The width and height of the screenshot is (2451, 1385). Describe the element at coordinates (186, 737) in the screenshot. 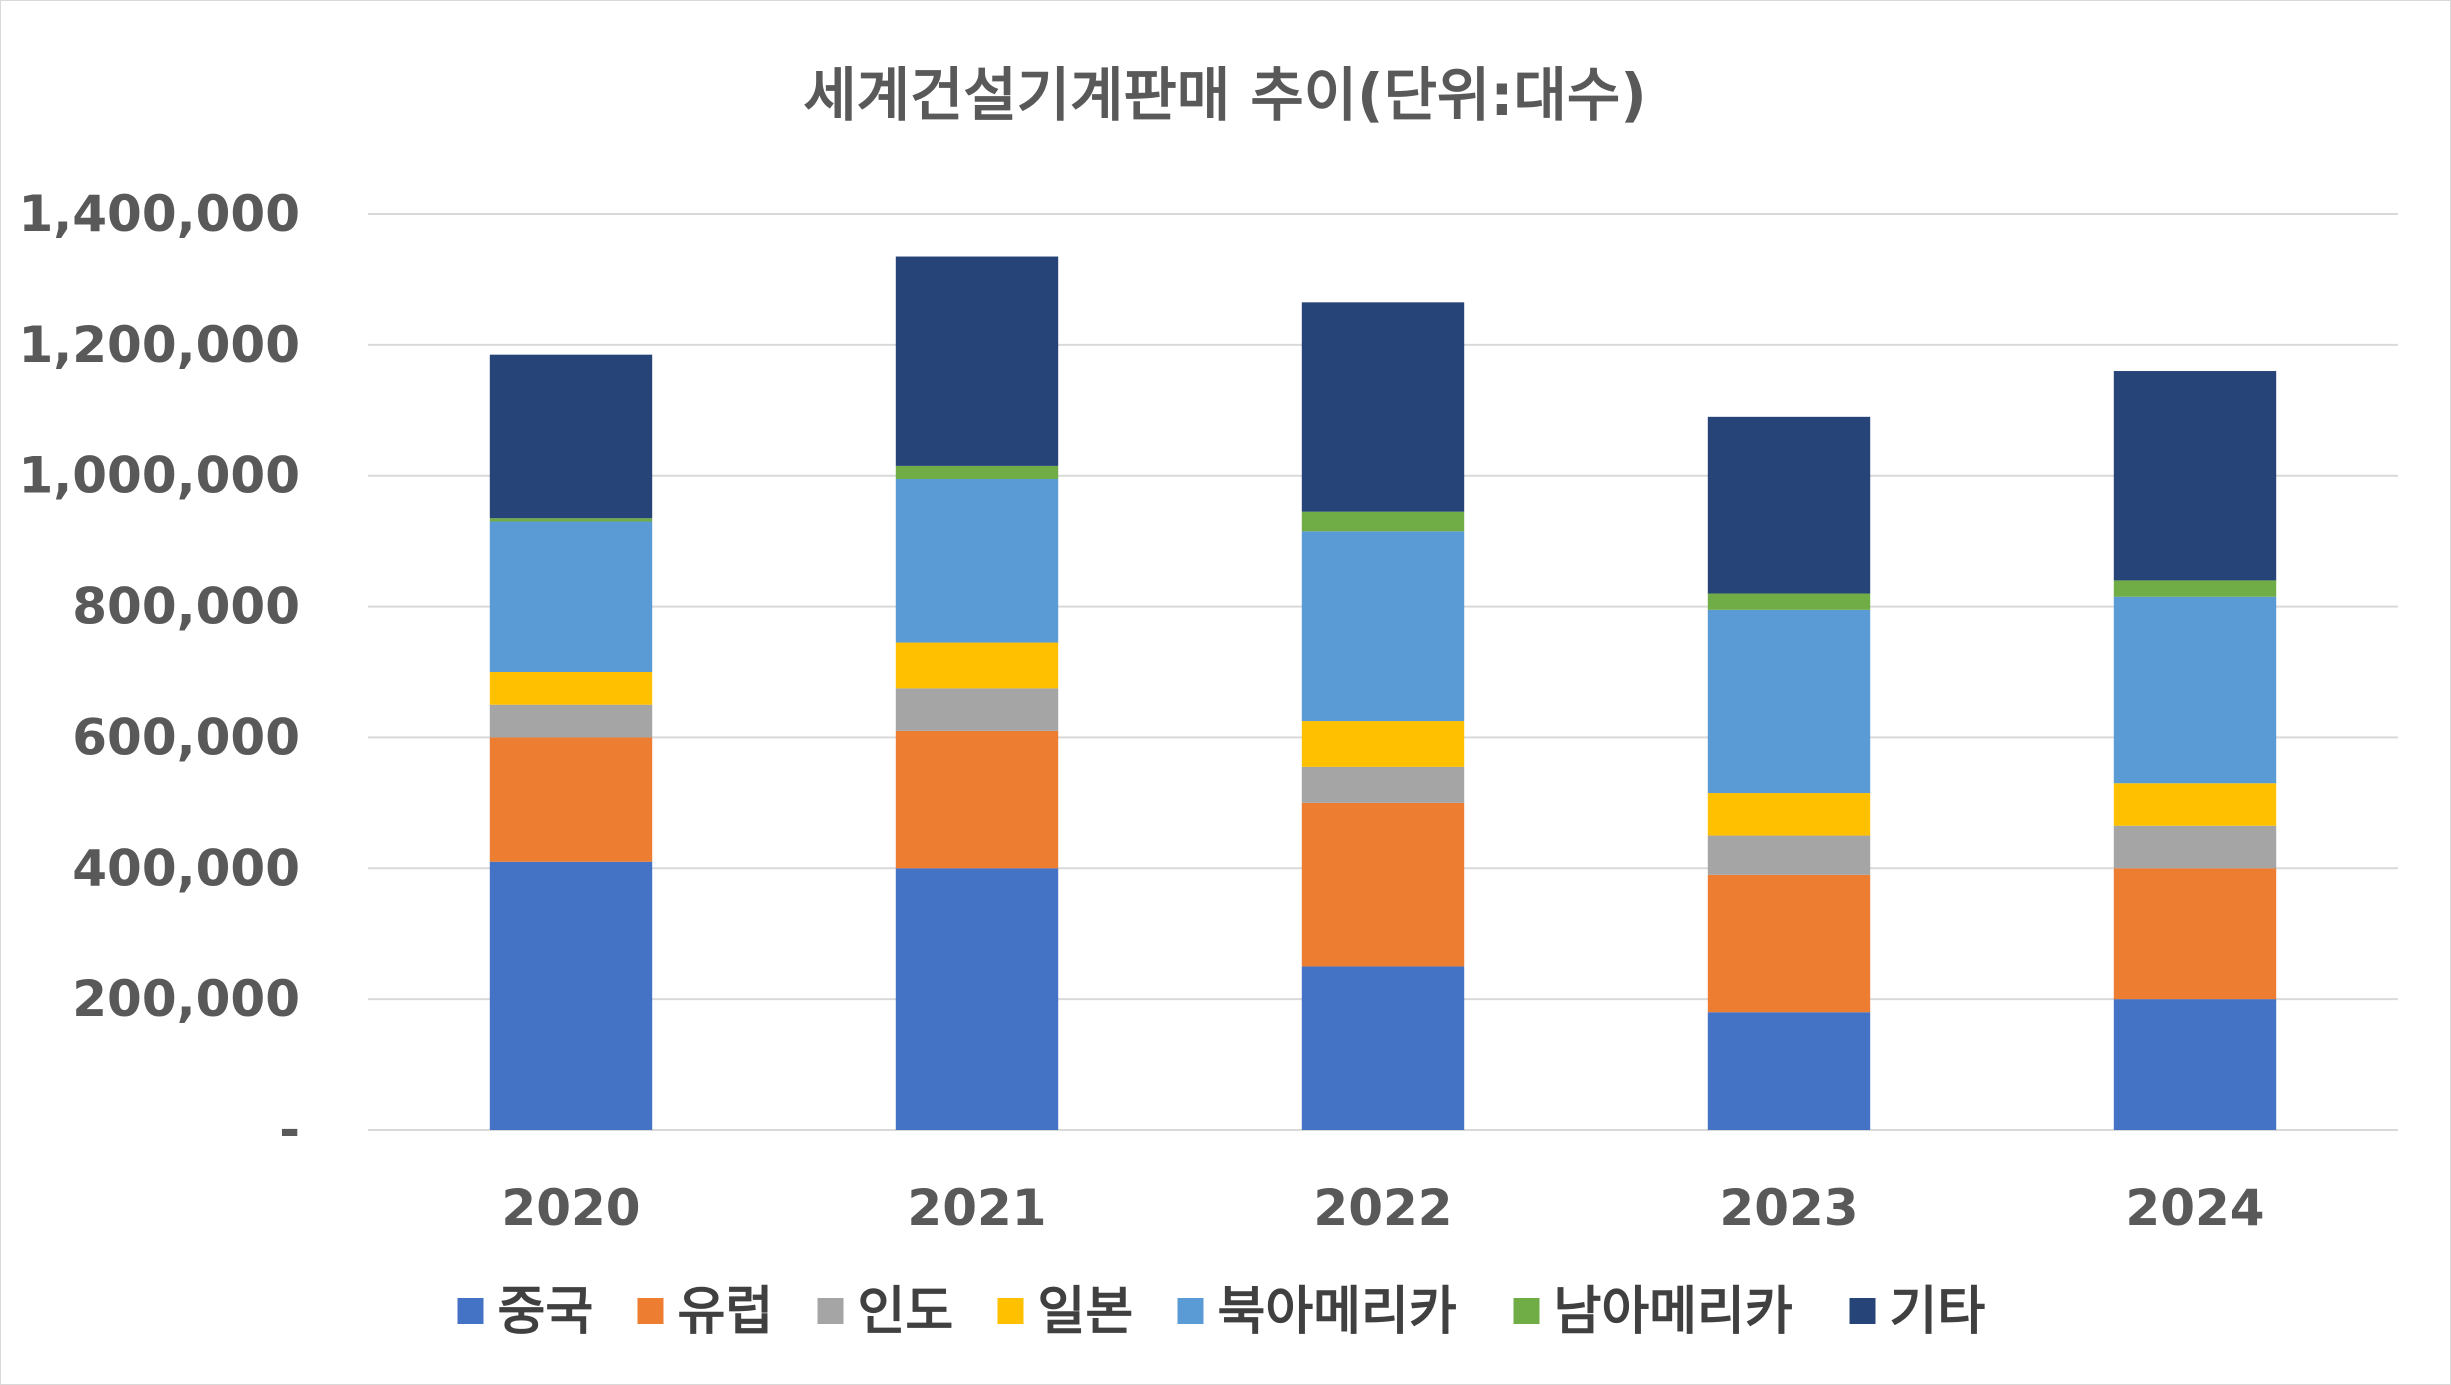

I see `y-tick-label: 600,000` at that location.